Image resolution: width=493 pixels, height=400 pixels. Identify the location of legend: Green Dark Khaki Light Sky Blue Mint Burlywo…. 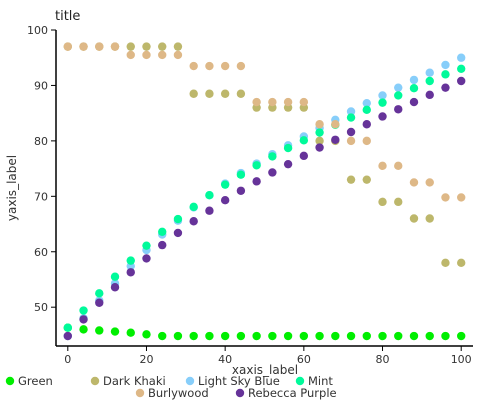
(171, 387).